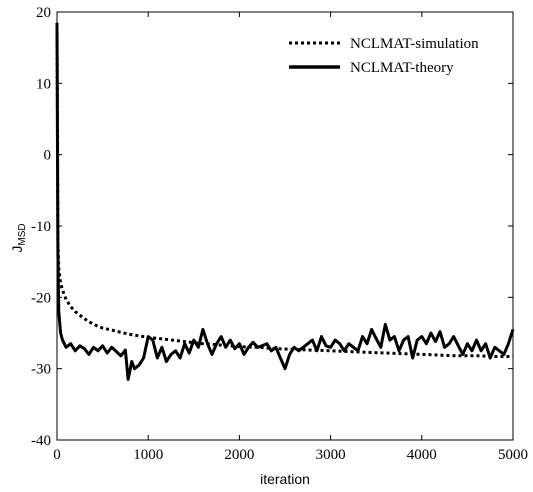  Describe the element at coordinates (239, 455) in the screenshot. I see `x-tick-label: 2000` at that location.